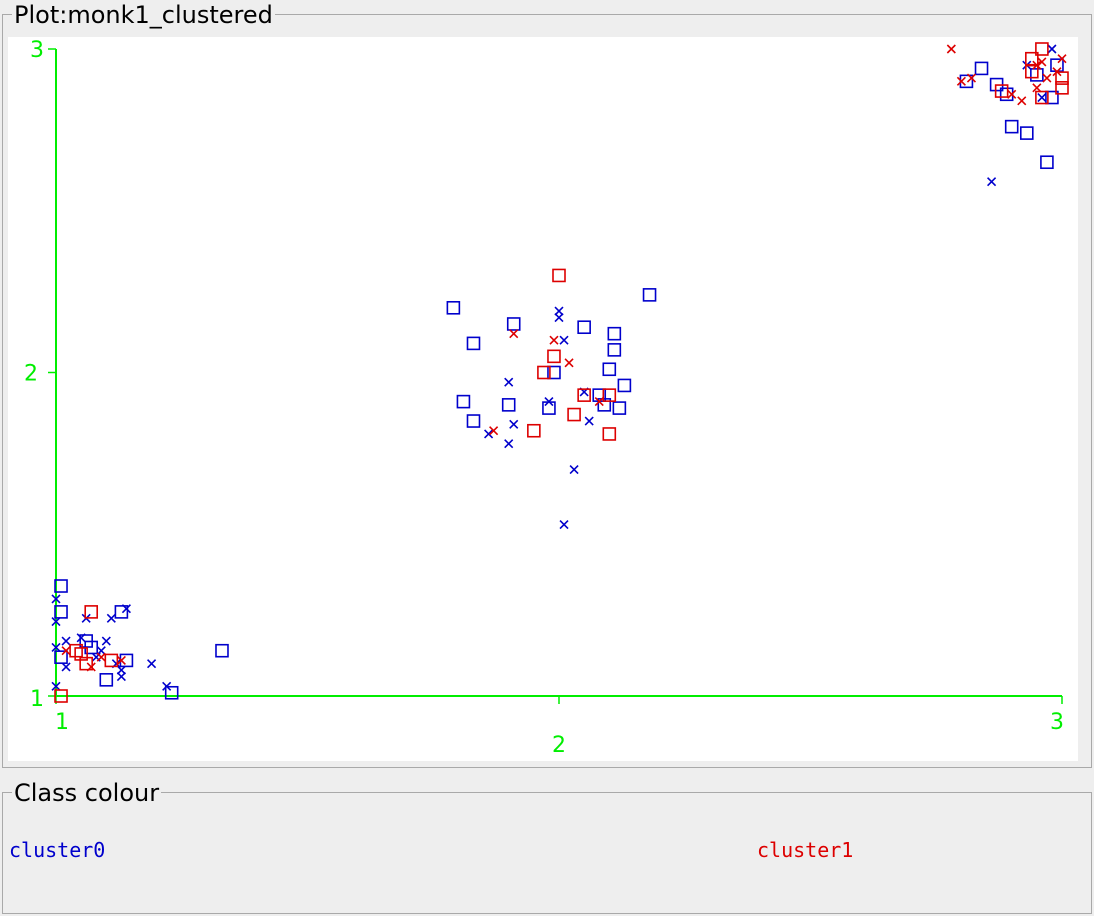 The width and height of the screenshot is (1094, 916). What do you see at coordinates (37, 50) in the screenshot?
I see `y-tick-label: 3` at bounding box center [37, 50].